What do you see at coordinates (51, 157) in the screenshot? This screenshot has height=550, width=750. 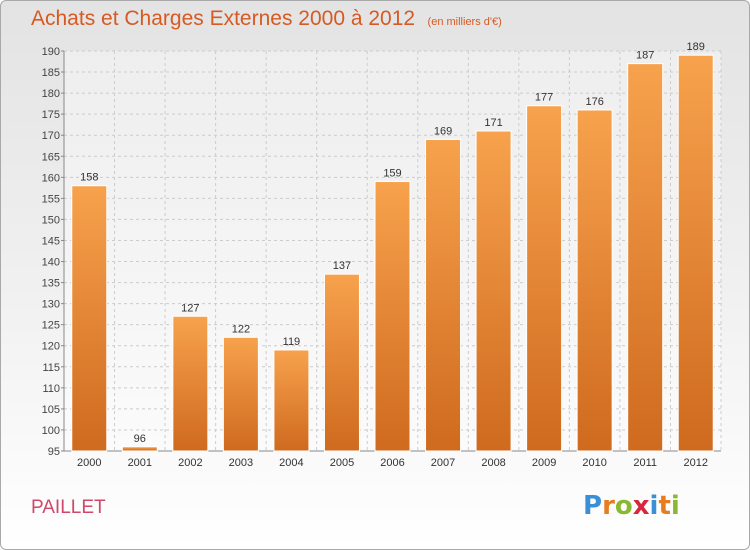 I see `y-tick-label: 165` at bounding box center [51, 157].